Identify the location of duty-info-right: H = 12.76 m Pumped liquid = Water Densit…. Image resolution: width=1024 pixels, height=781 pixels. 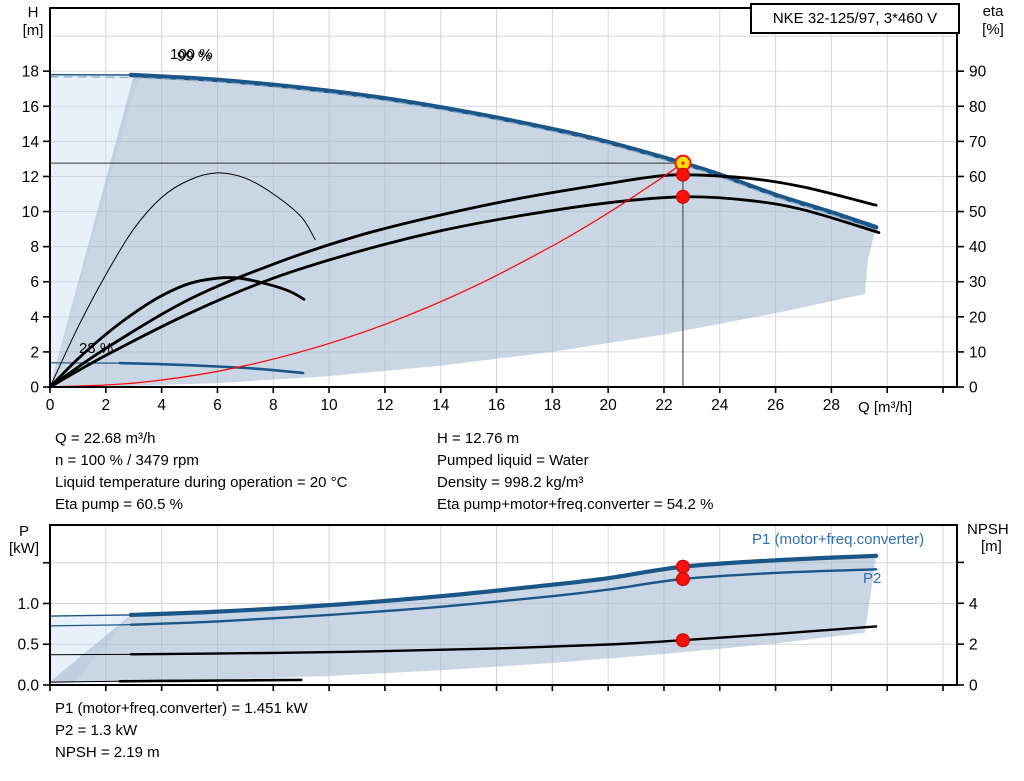
(575, 474).